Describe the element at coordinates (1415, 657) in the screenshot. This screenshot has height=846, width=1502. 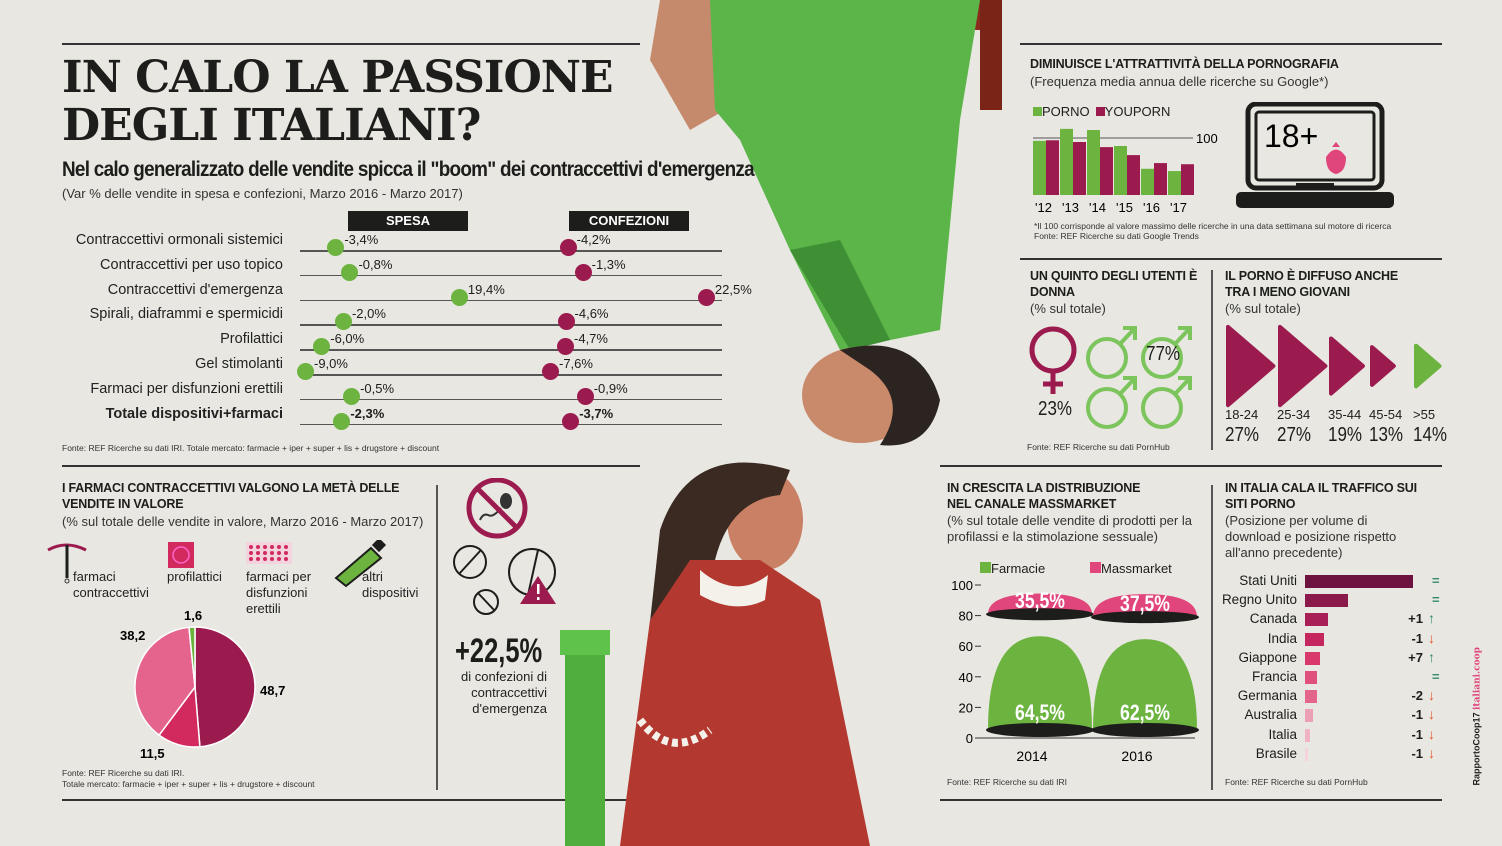
I see `change-value: +7` at that location.